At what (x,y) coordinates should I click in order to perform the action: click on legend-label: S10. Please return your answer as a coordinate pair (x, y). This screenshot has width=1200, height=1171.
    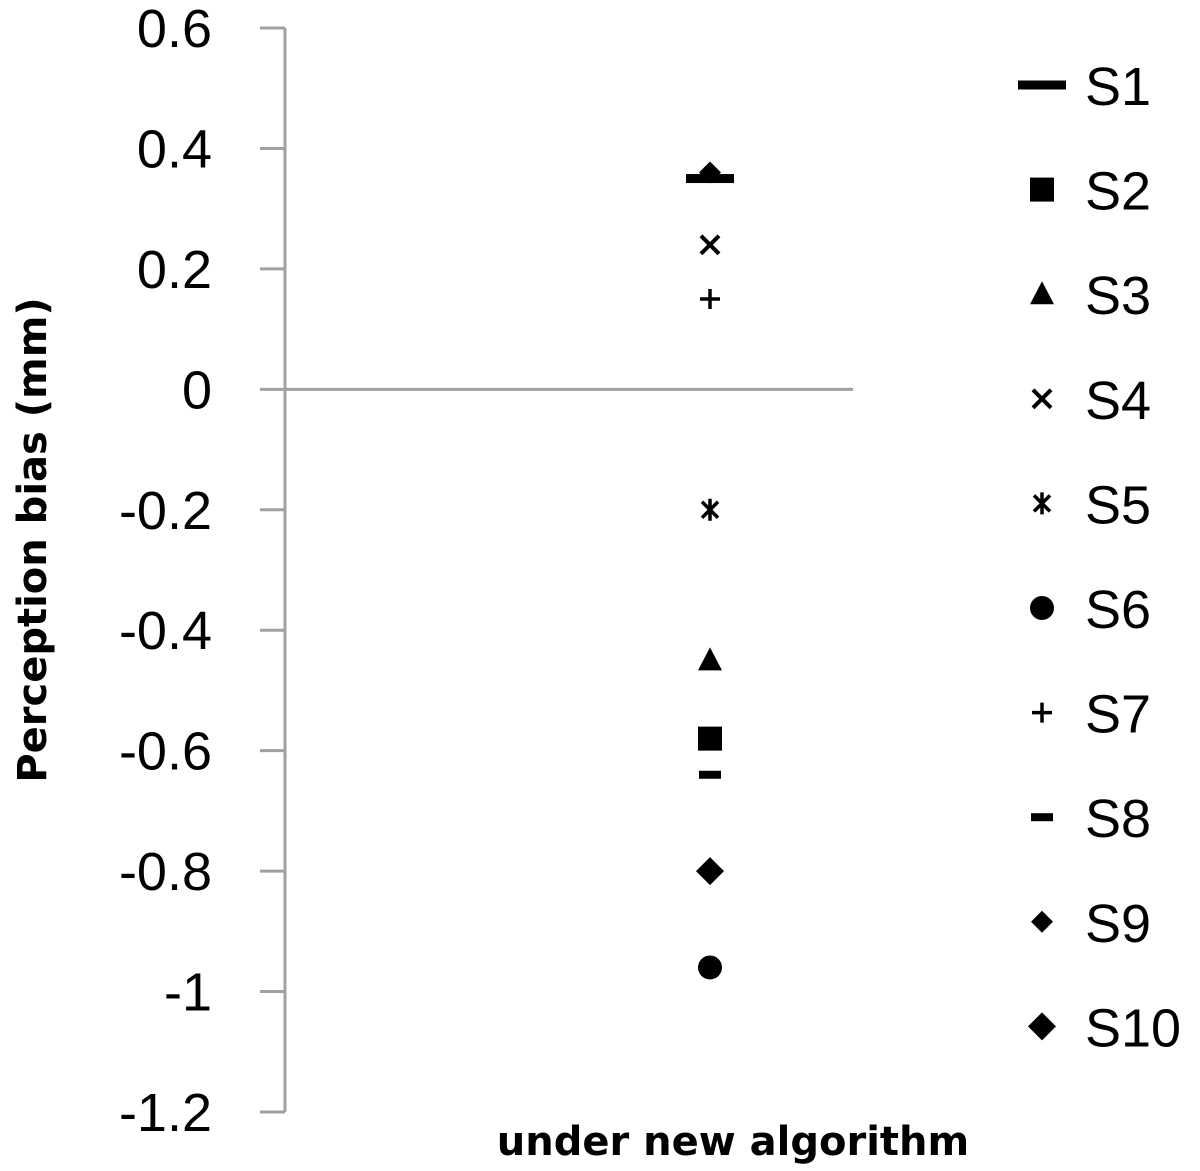
    Looking at the image, I should click on (1133, 1028).